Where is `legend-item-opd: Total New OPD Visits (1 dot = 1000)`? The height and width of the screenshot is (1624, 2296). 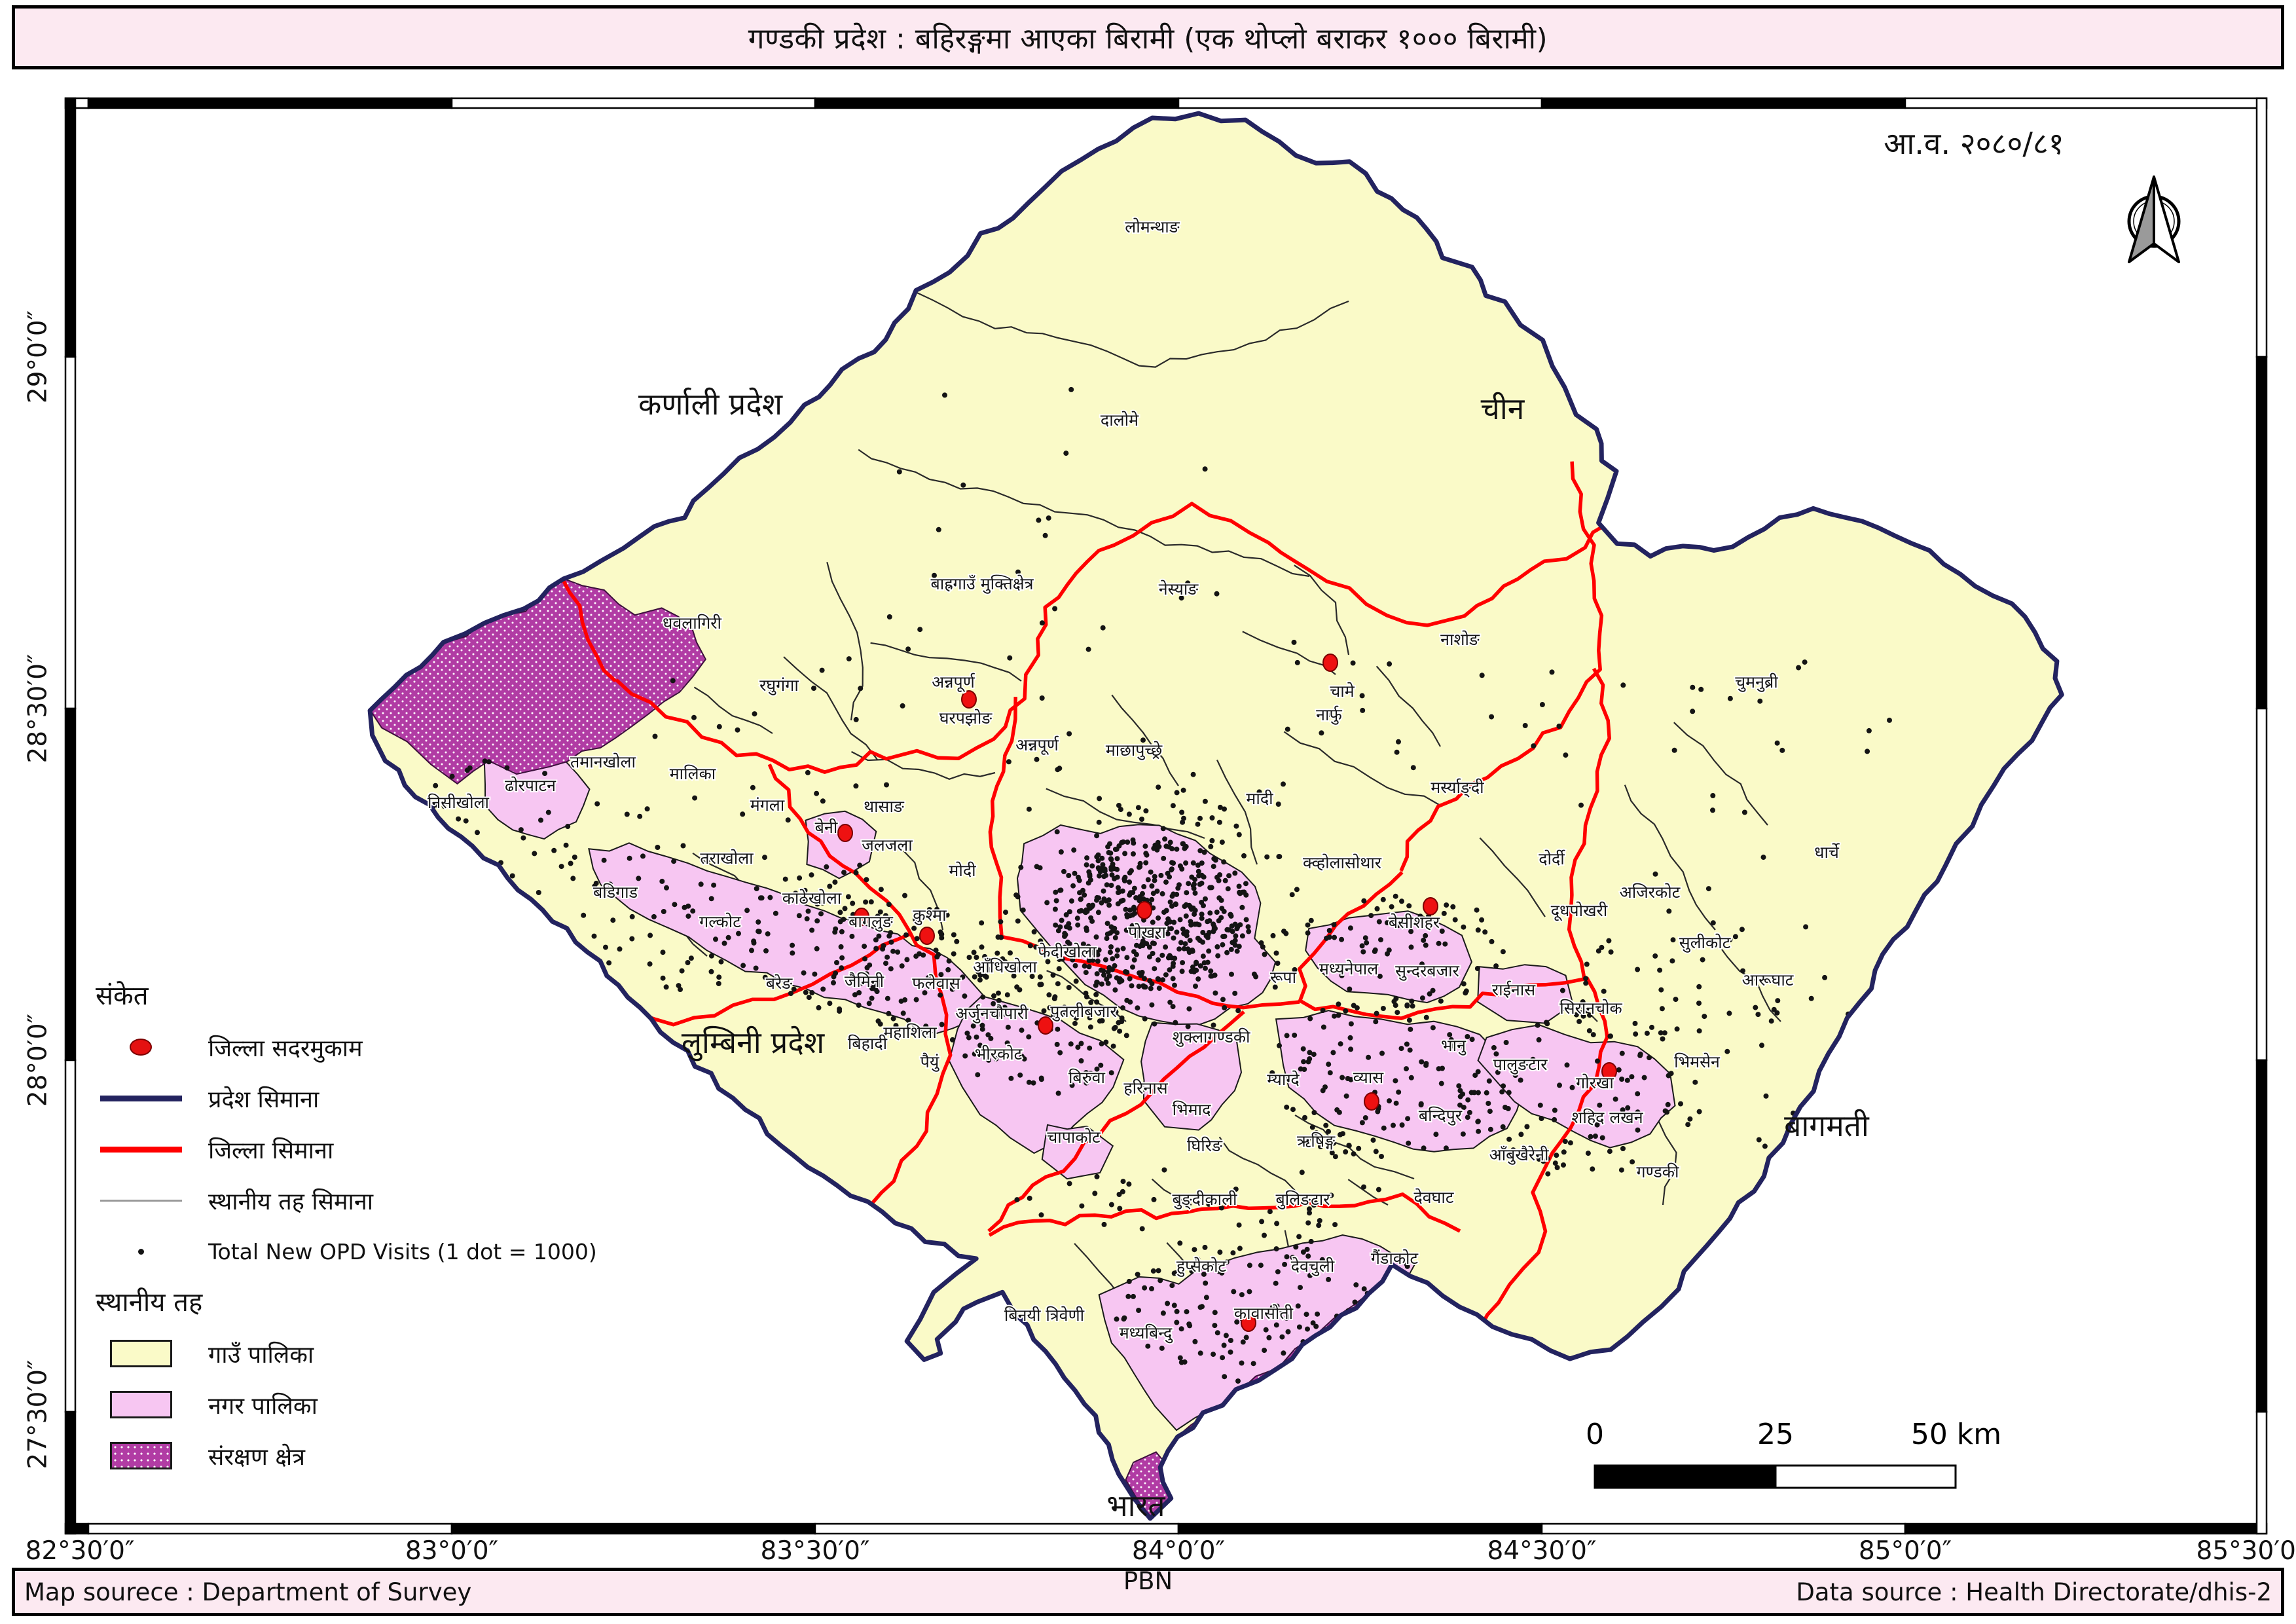 legend-item-opd: Total New OPD Visits (1 dot = 1000) is located at coordinates (344, 1251).